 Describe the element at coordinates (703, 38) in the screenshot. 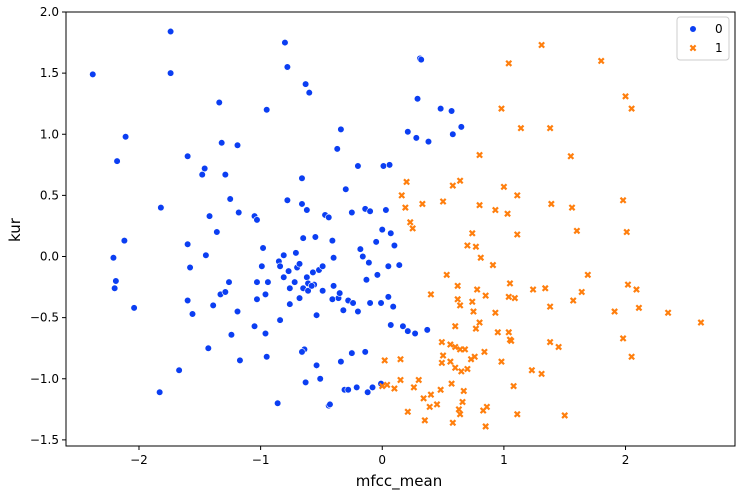

I see `legend: 01` at that location.